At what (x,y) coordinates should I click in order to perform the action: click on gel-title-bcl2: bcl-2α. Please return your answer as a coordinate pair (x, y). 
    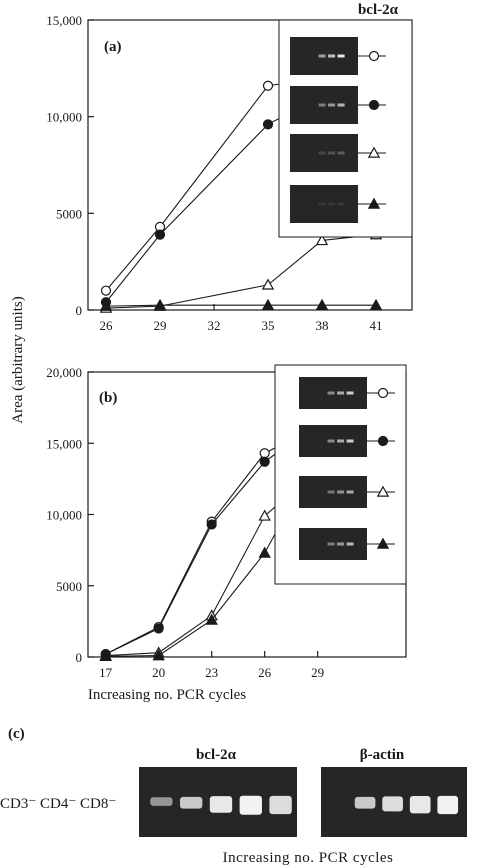
    Looking at the image, I should click on (216, 755).